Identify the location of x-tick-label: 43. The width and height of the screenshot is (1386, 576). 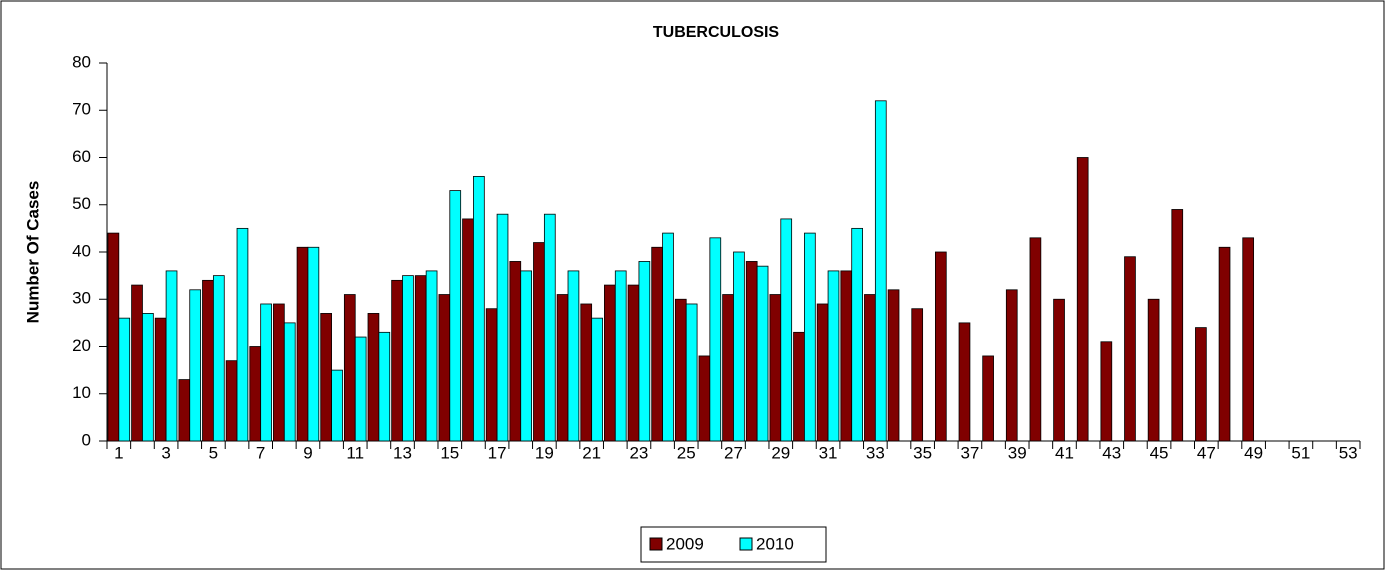
(1111, 452).